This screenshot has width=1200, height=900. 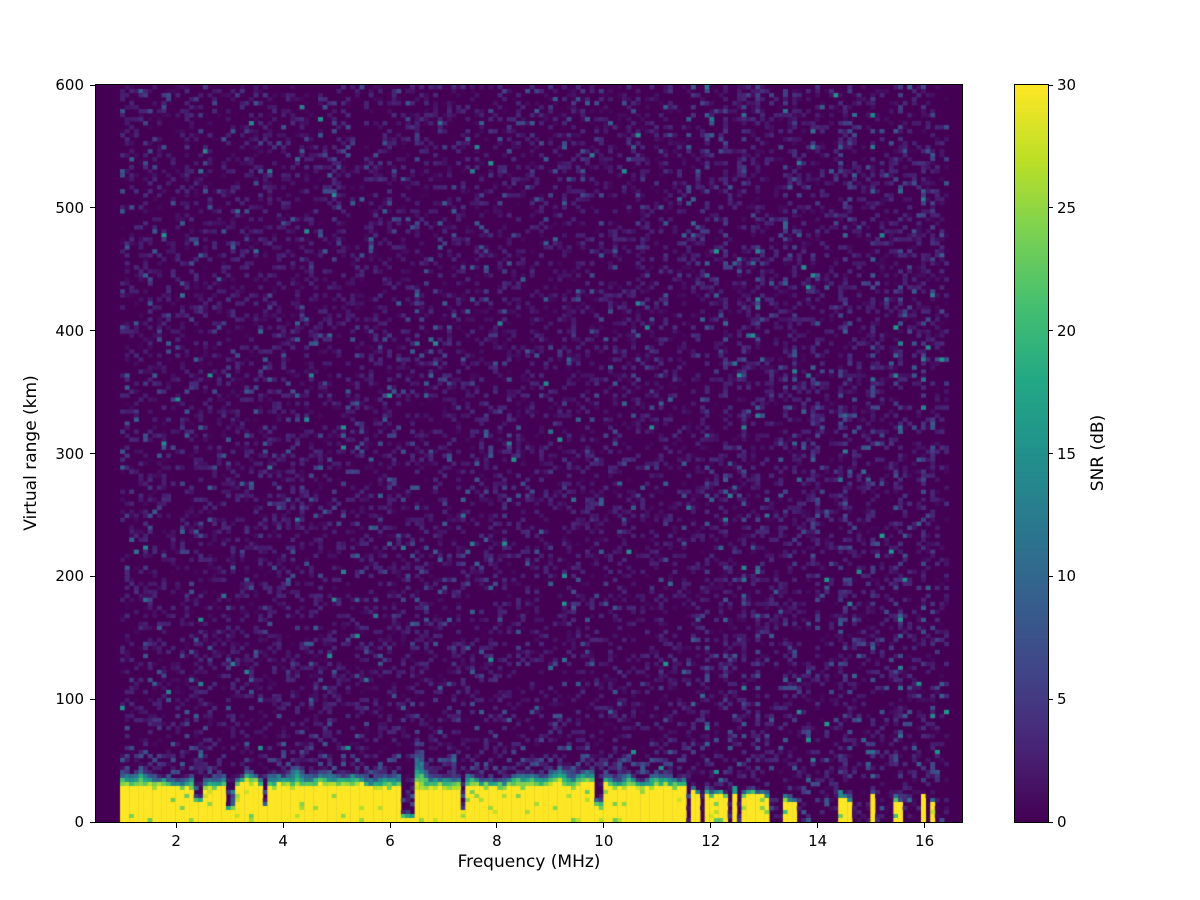 What do you see at coordinates (1067, 207) in the screenshot?
I see `colorbar-tick-label: 25` at bounding box center [1067, 207].